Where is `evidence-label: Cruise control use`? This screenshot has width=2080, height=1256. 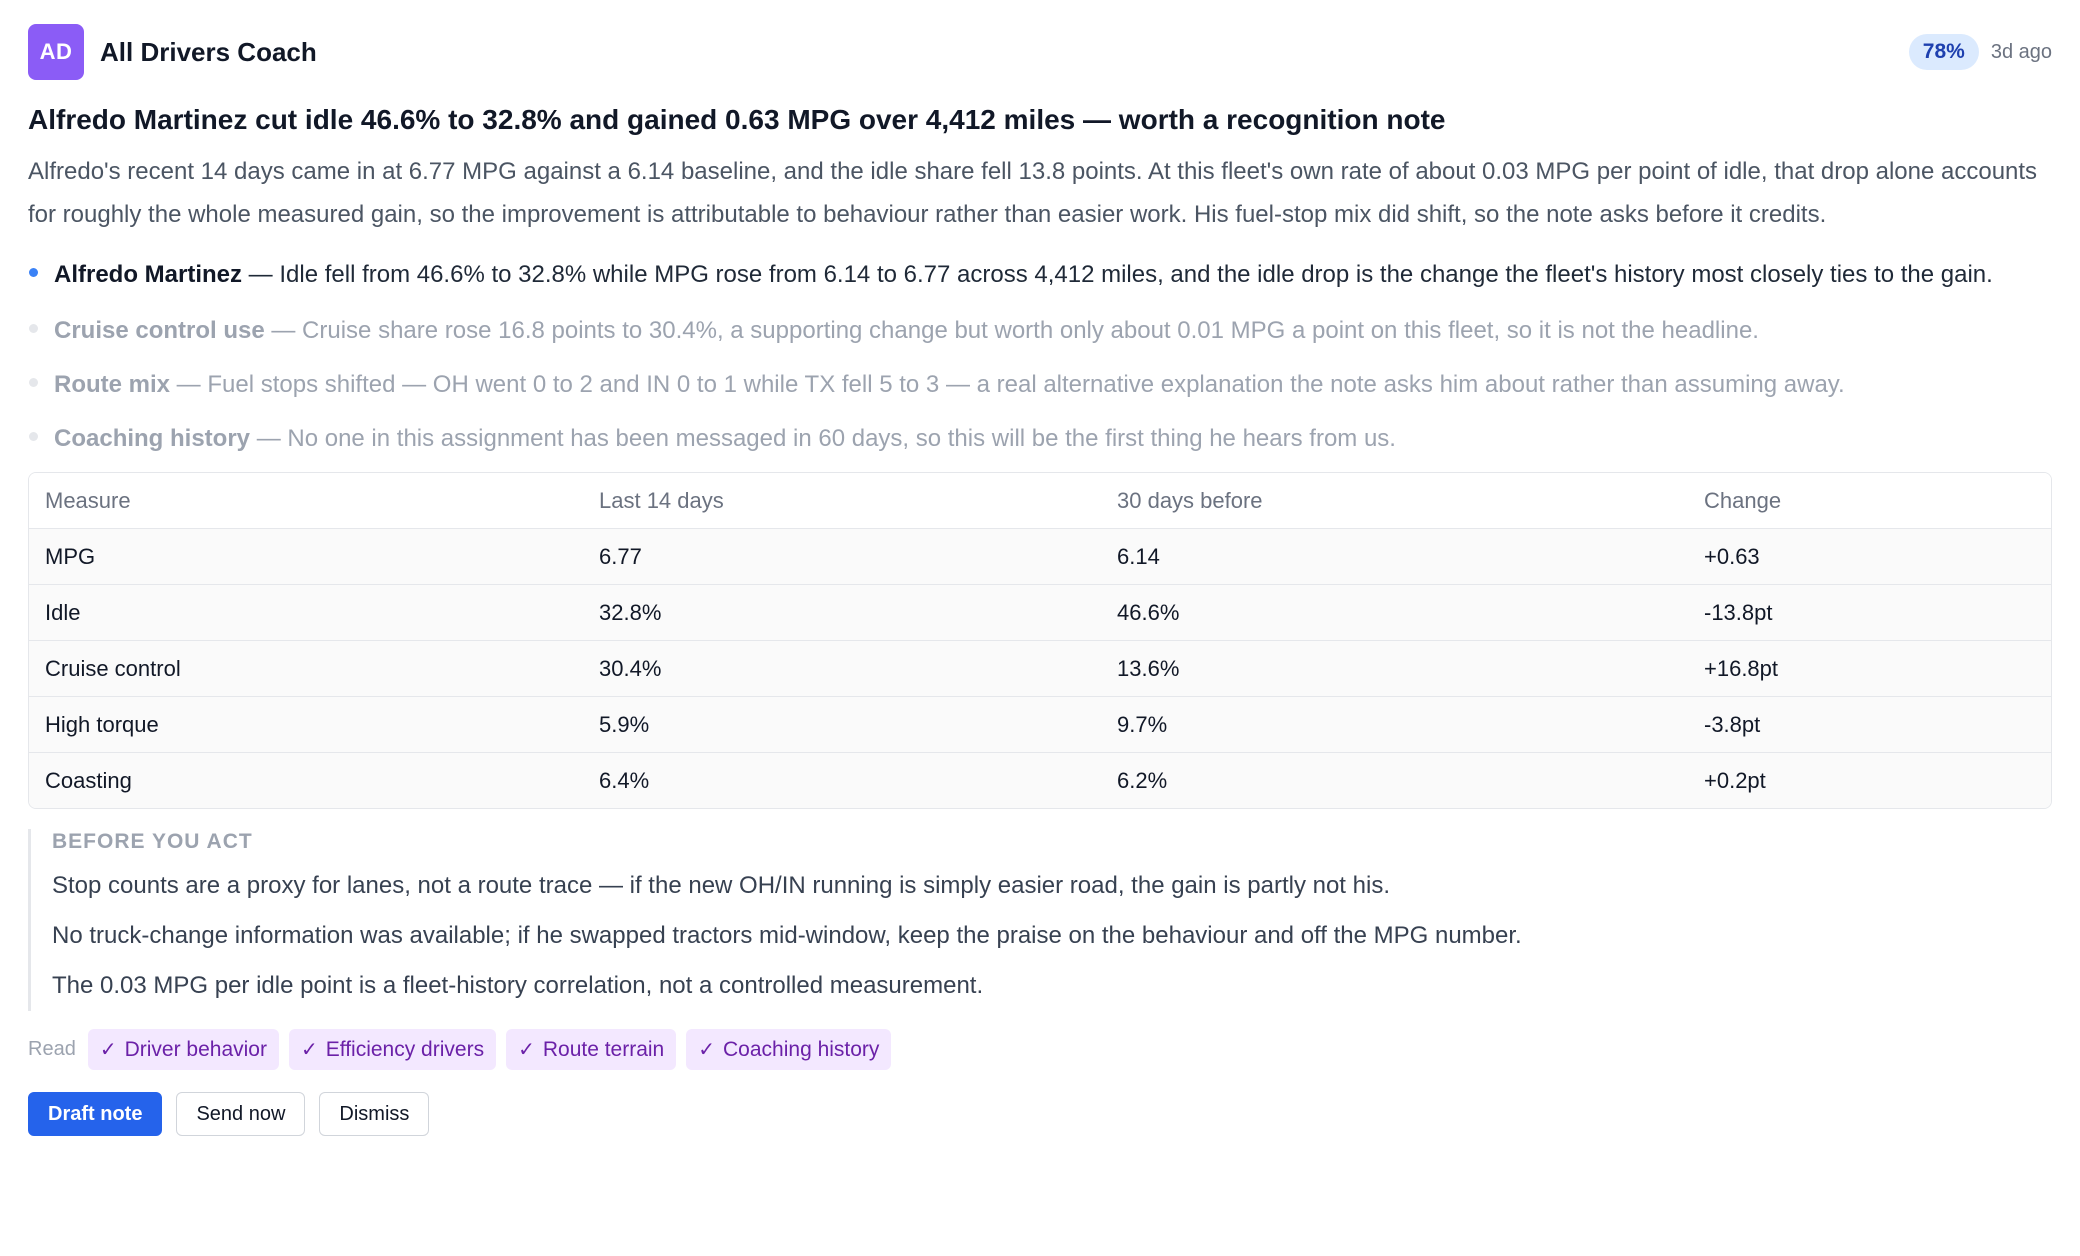
evidence-label: Cruise control use is located at coordinates (159, 331).